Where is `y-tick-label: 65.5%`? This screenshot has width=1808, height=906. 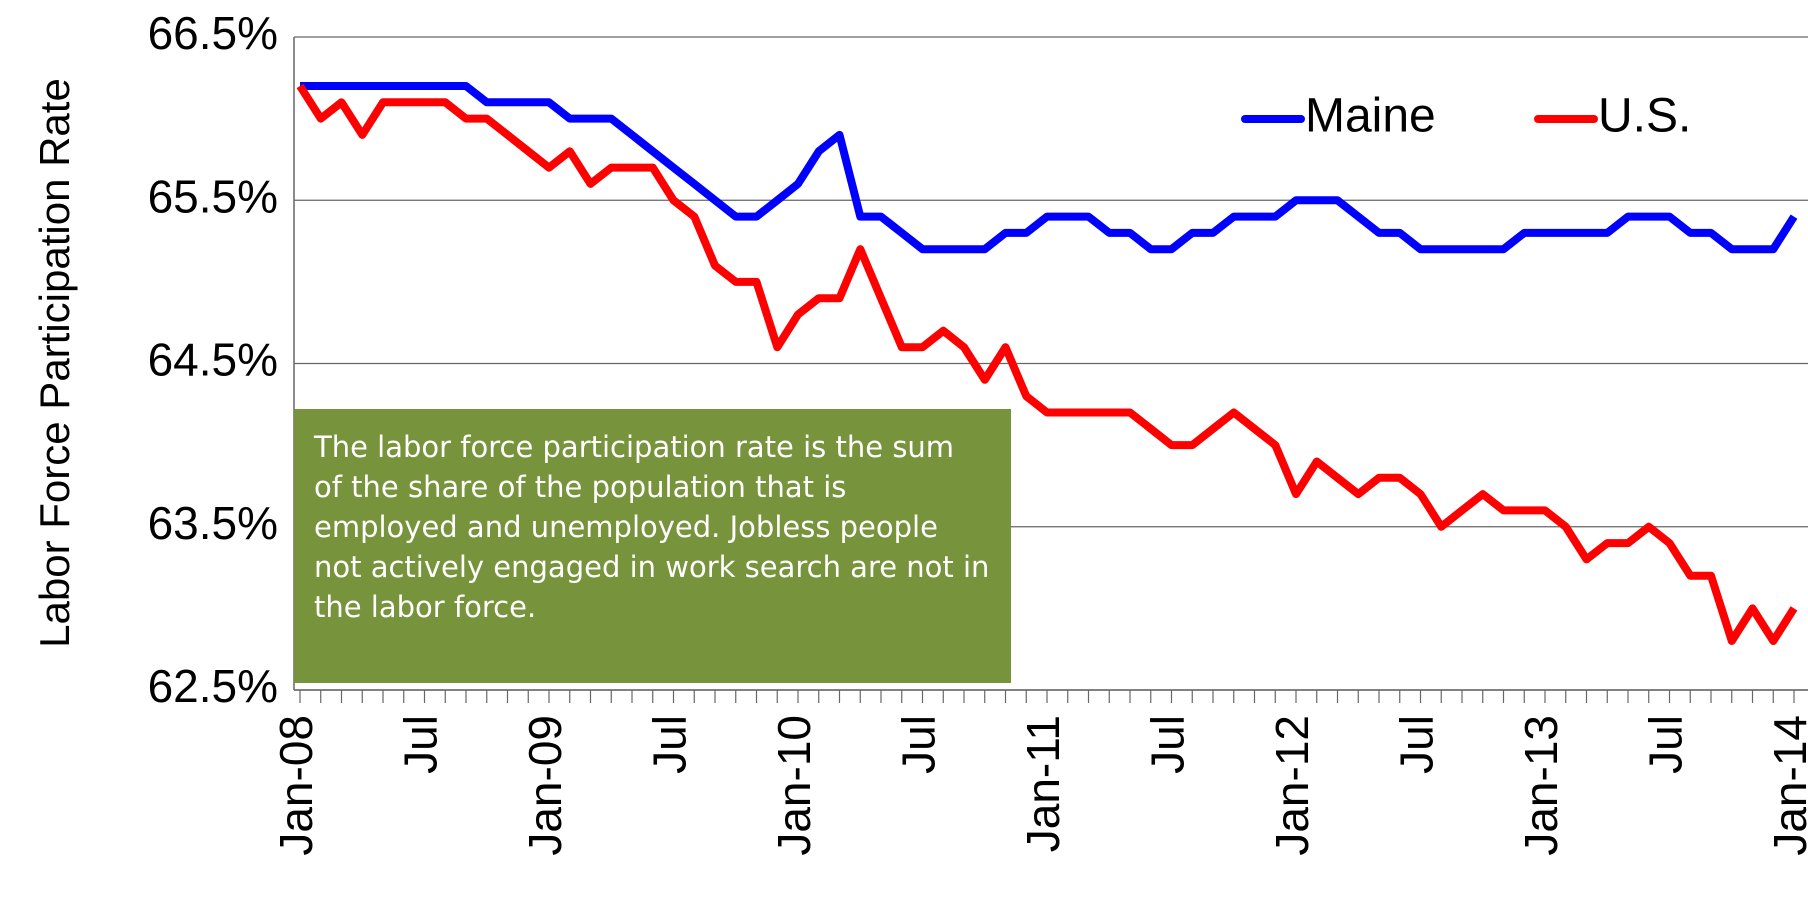 y-tick-label: 65.5% is located at coordinates (213, 196).